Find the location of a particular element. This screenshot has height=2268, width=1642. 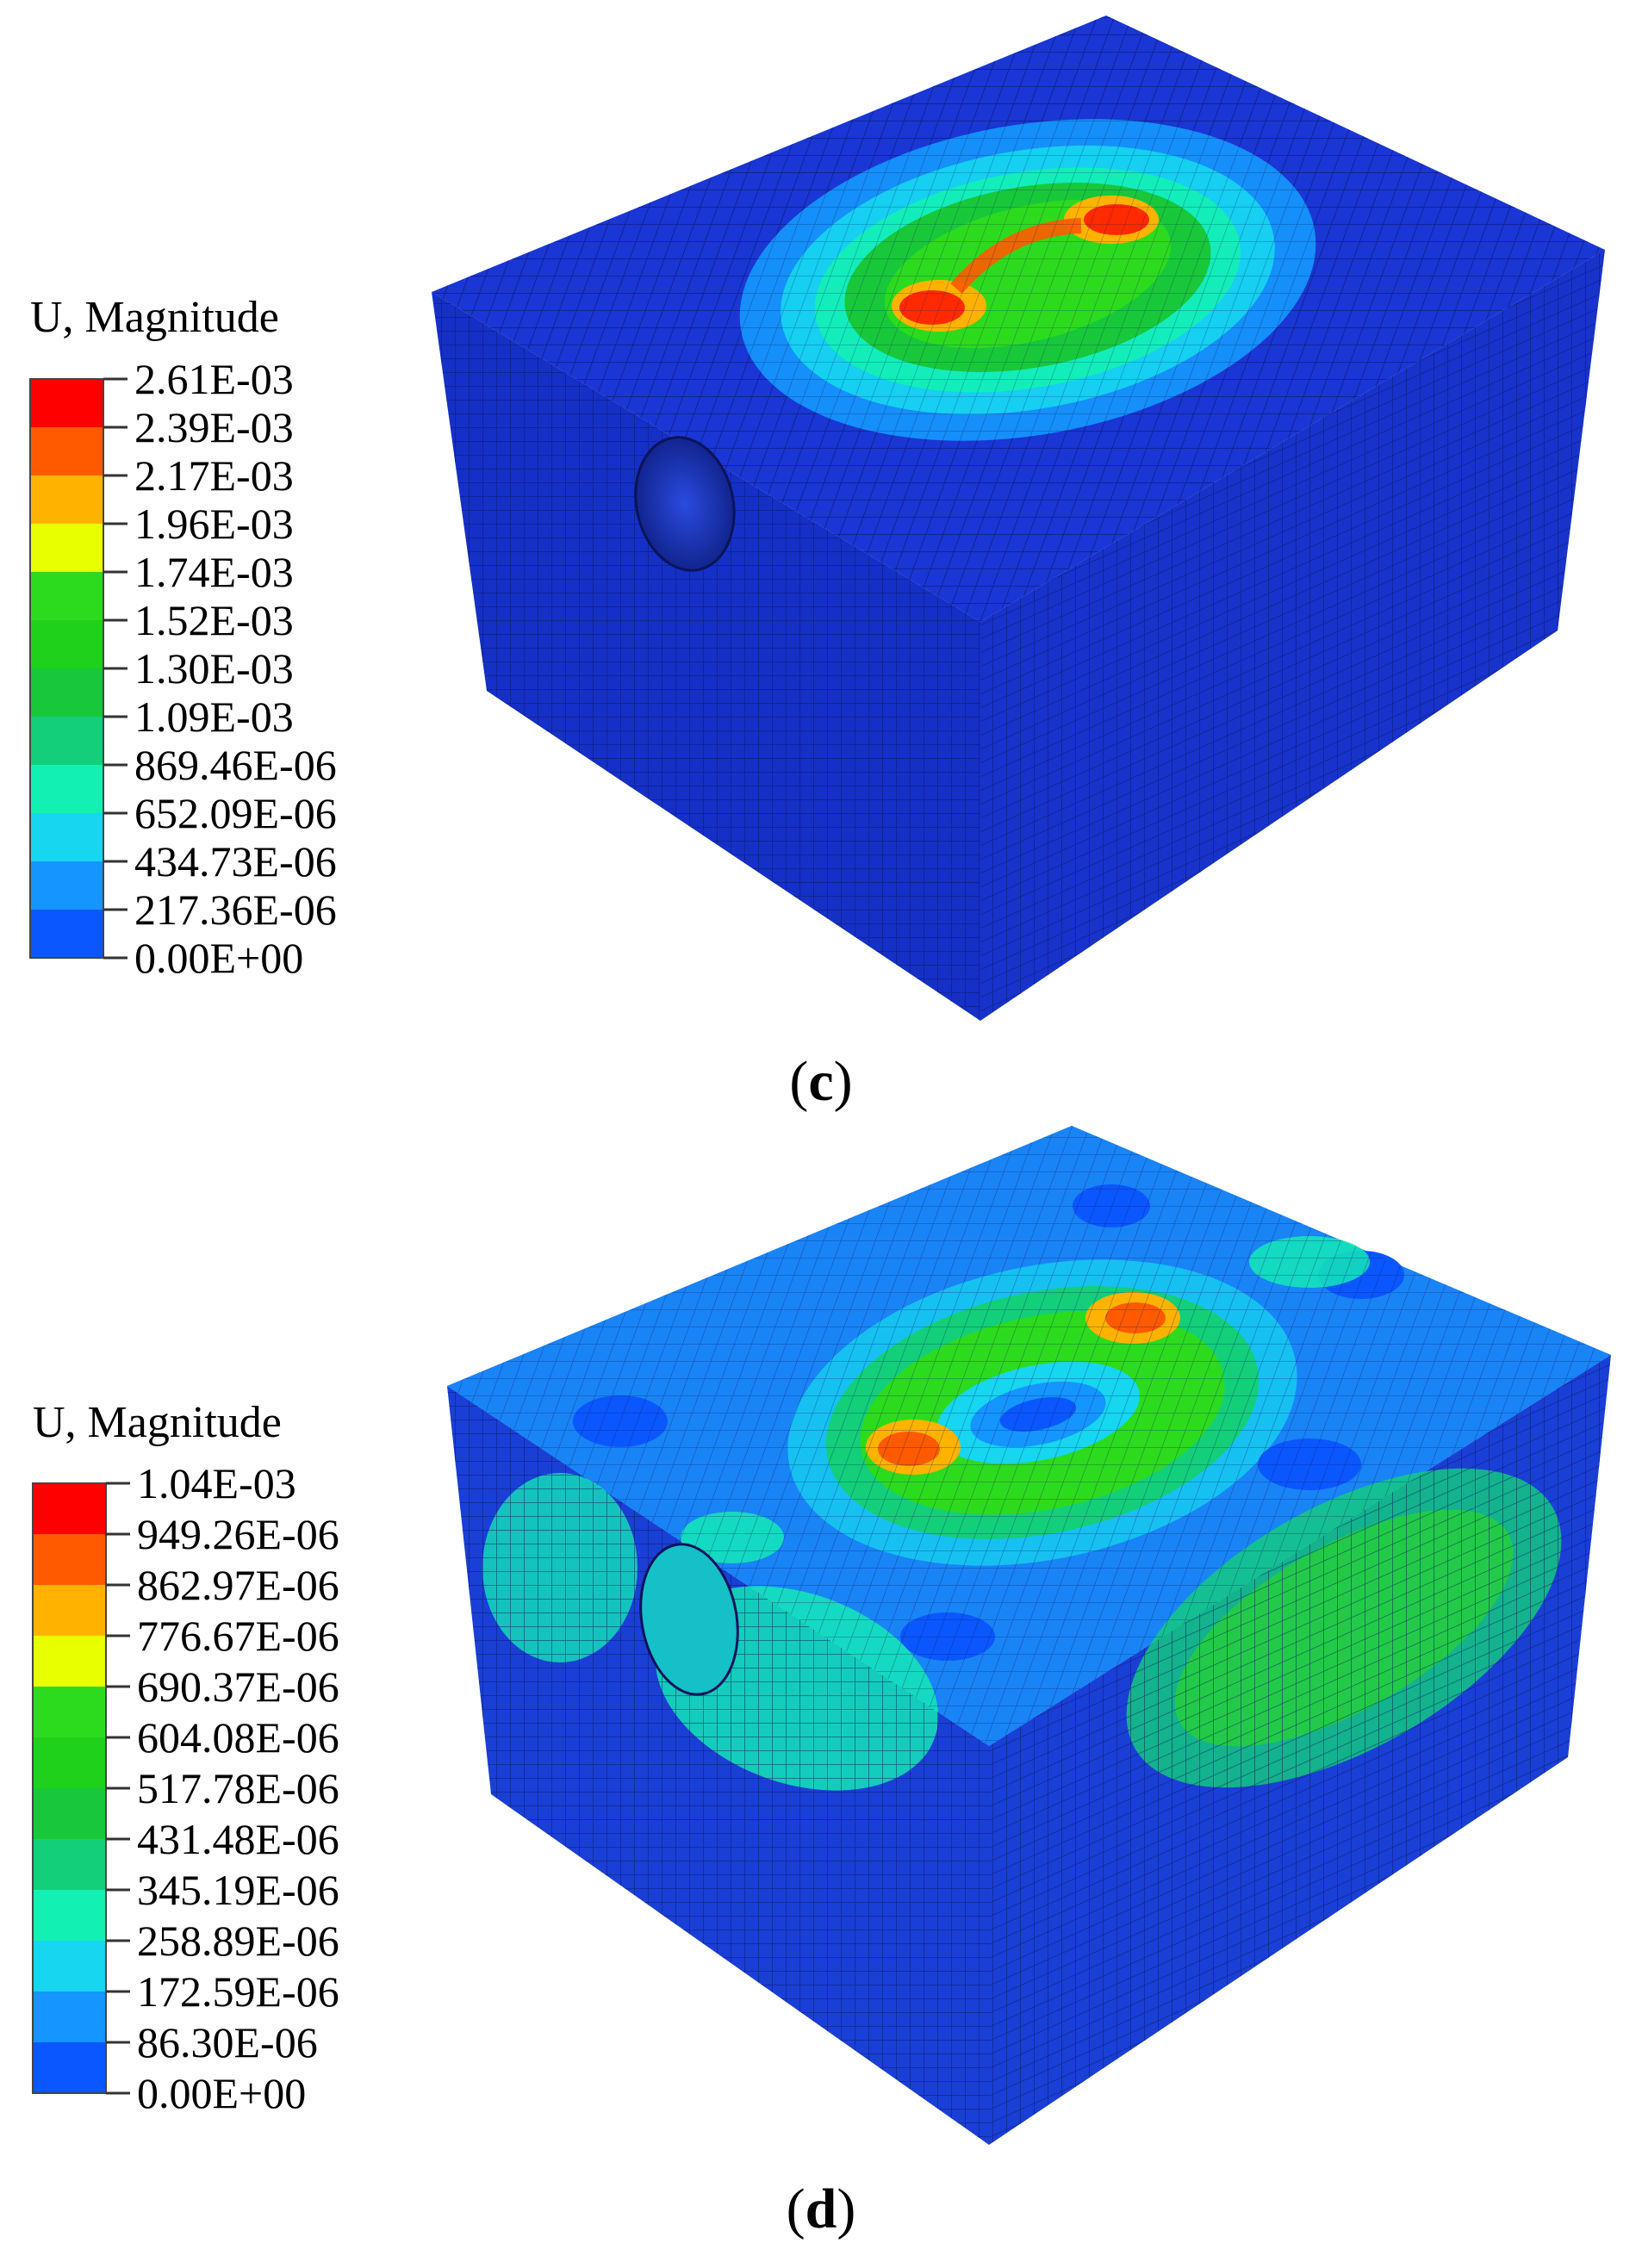

caption-letter-d: d is located at coordinates (821, 2209).